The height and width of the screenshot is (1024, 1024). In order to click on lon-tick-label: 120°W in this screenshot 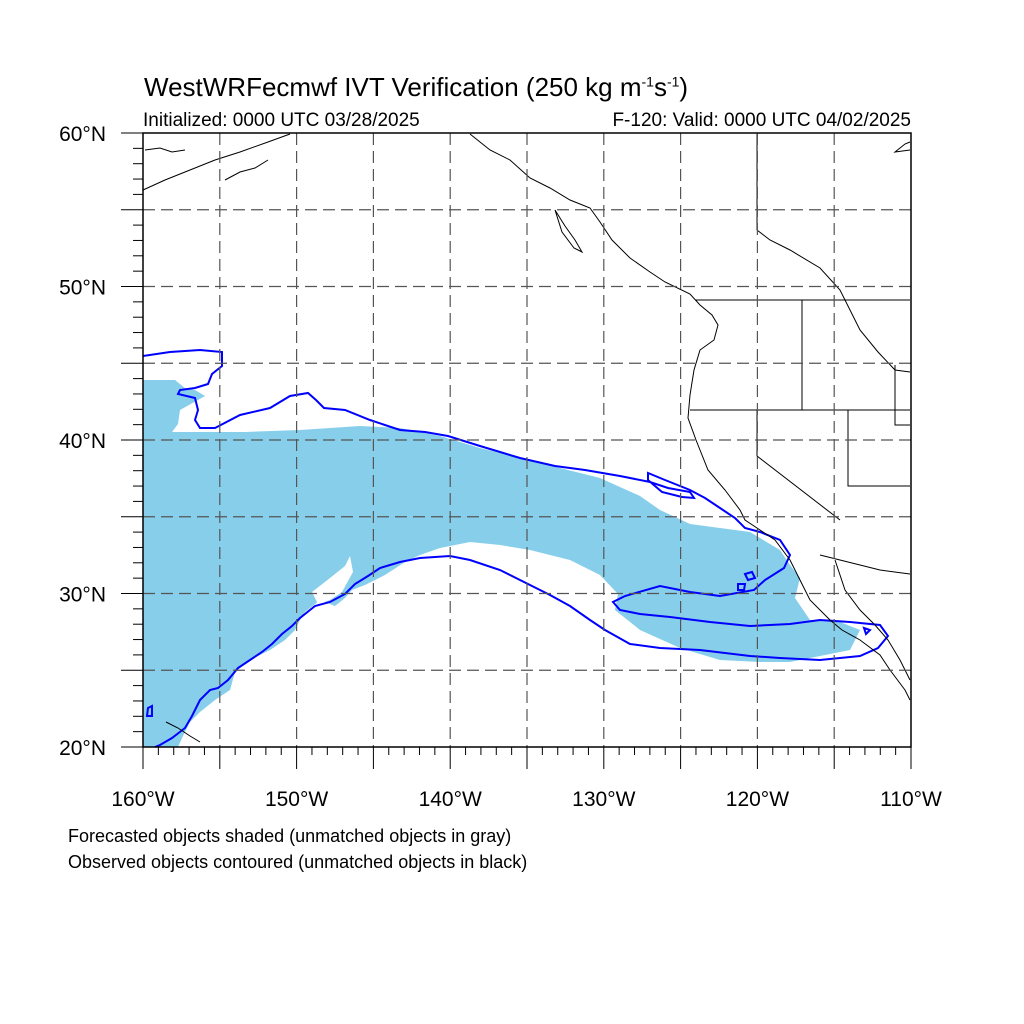, I will do `click(757, 799)`.